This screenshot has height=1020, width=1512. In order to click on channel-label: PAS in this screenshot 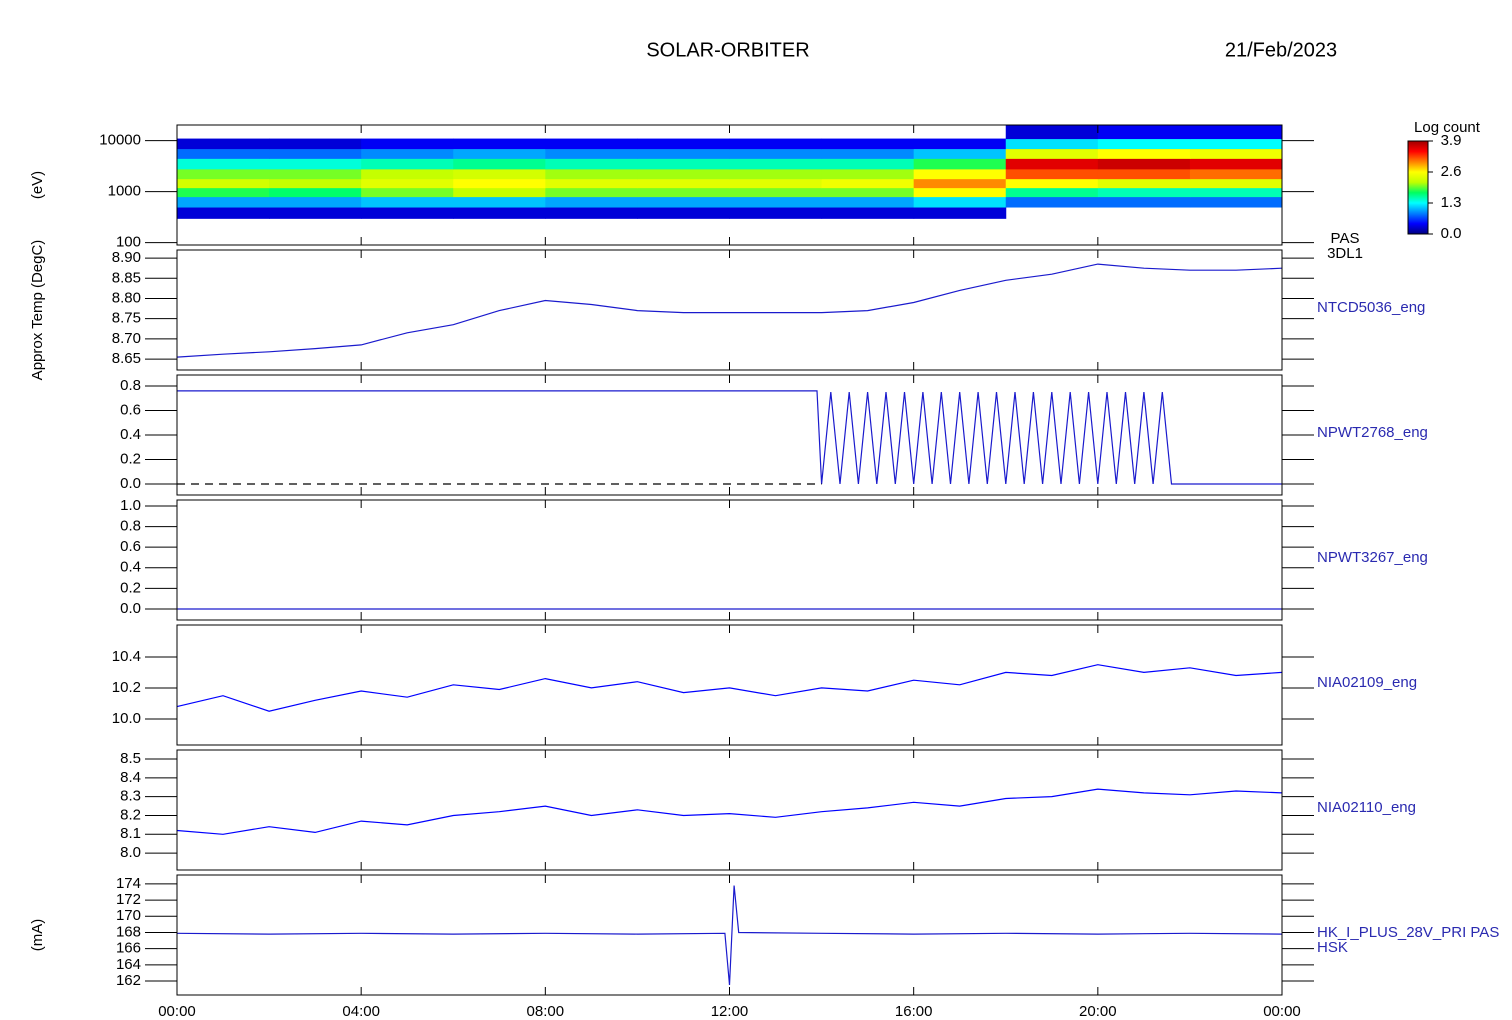, I will do `click(1345, 238)`.